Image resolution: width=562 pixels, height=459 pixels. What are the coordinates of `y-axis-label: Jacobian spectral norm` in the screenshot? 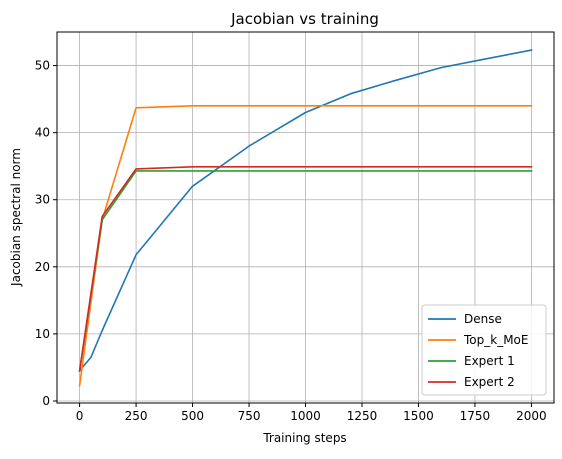 It's located at (16, 217).